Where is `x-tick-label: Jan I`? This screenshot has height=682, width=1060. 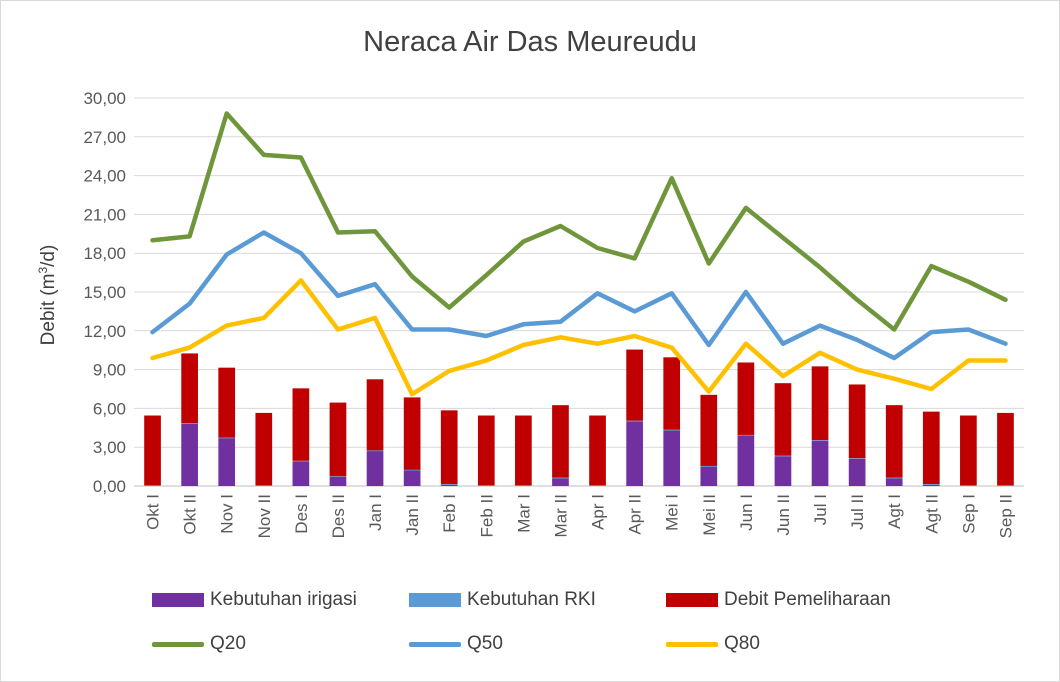 x-tick-label: Jan I is located at coordinates (375, 512).